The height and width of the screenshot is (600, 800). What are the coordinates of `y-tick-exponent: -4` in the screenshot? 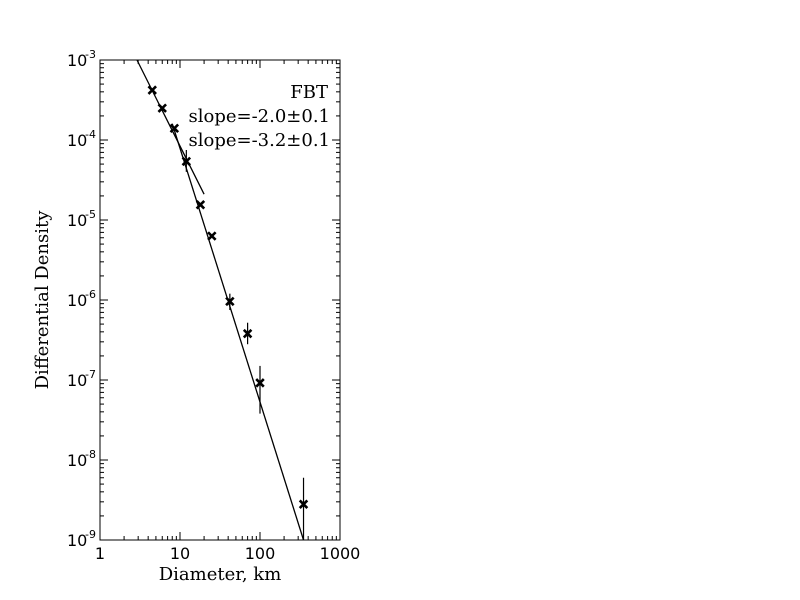 It's located at (90, 134).